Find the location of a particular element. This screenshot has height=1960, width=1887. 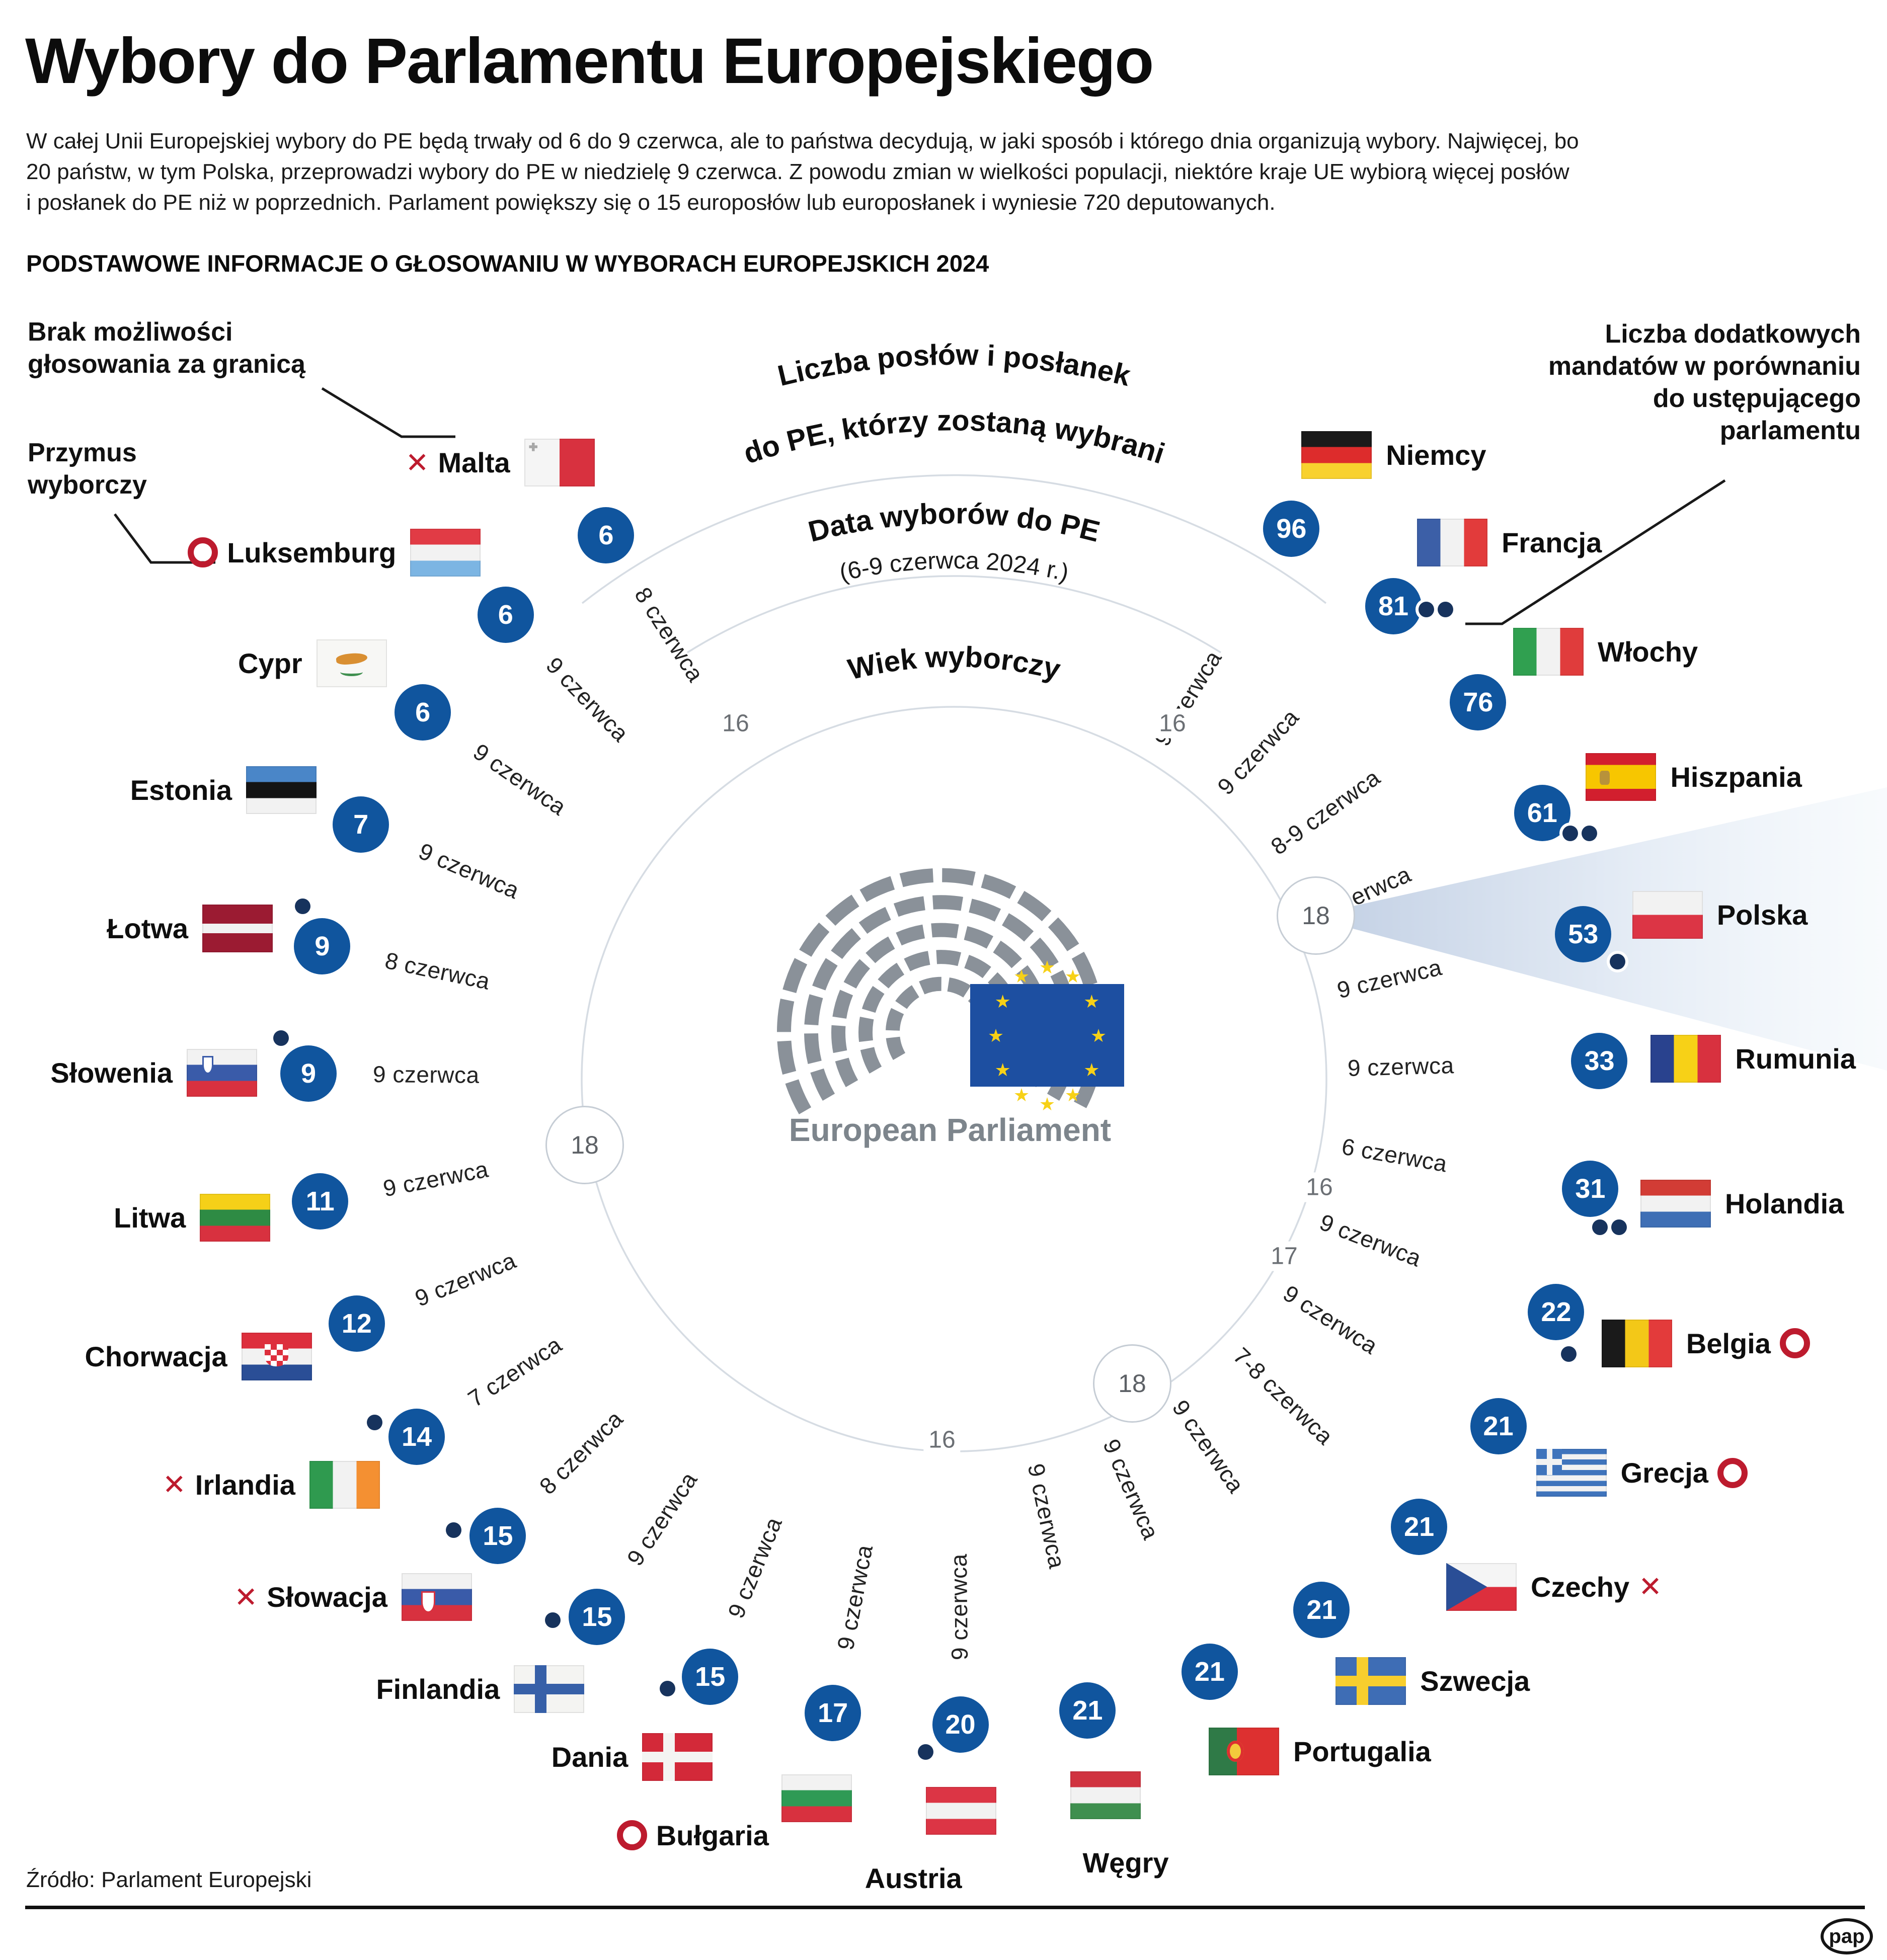

country-name: Austria is located at coordinates (913, 1878).